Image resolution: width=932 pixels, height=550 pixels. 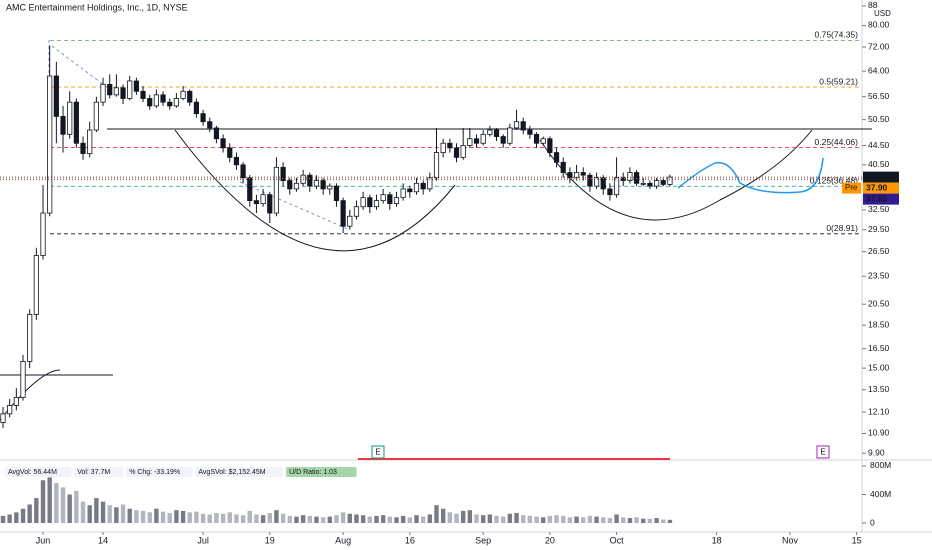 I want to click on stat-label: AvgVol: 56.44M, so click(x=32, y=472).